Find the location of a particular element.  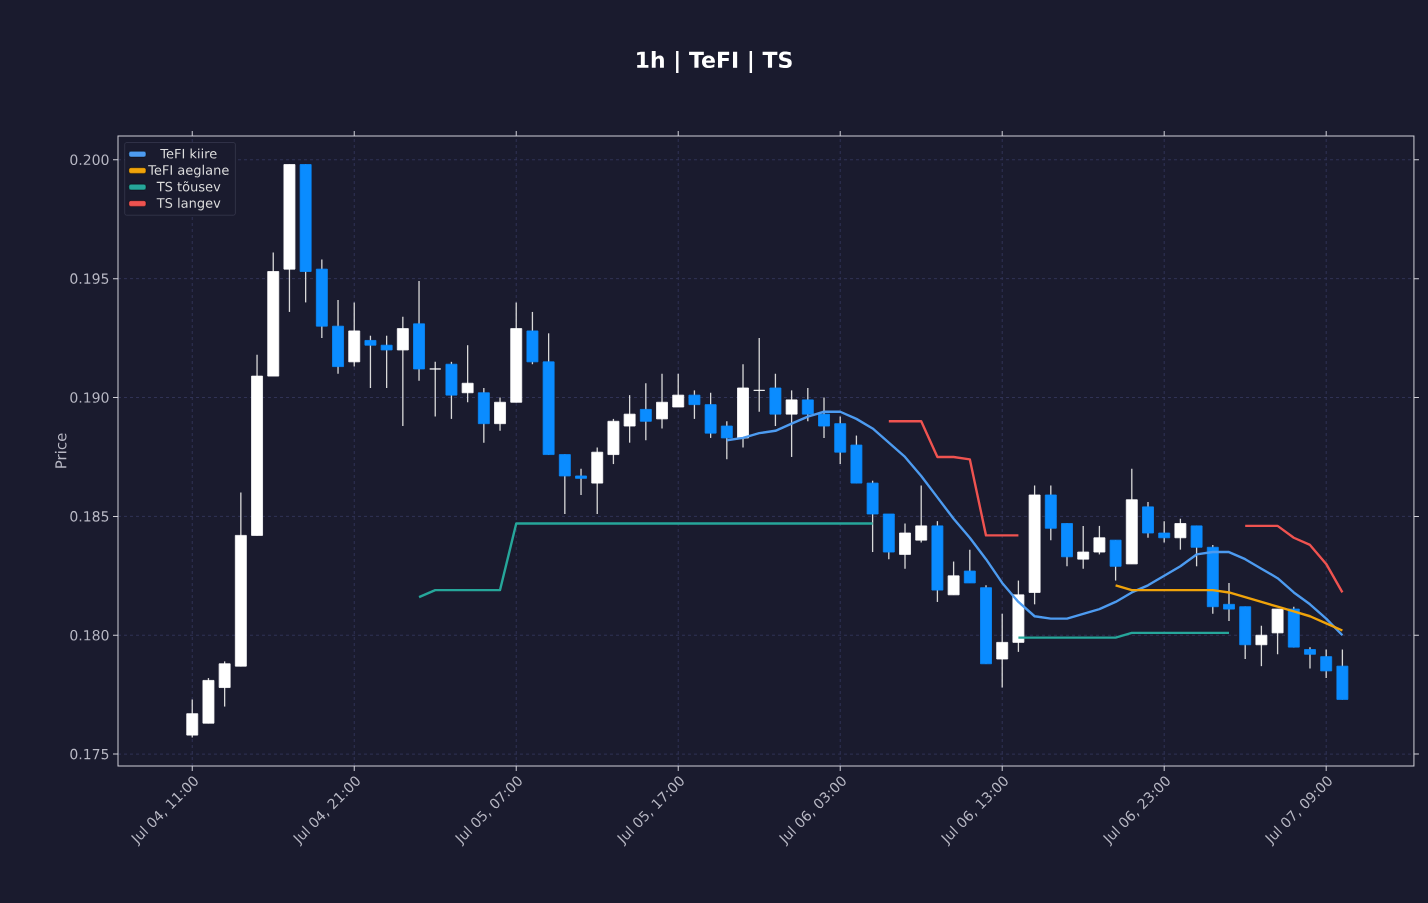

legend-label: TS langev is located at coordinates (188, 204).